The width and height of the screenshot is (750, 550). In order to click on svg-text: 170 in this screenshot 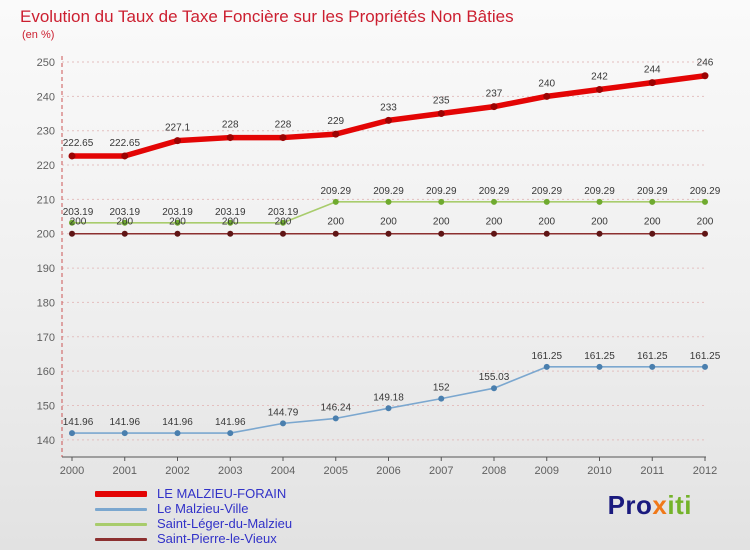, I will do `click(46, 338)`.